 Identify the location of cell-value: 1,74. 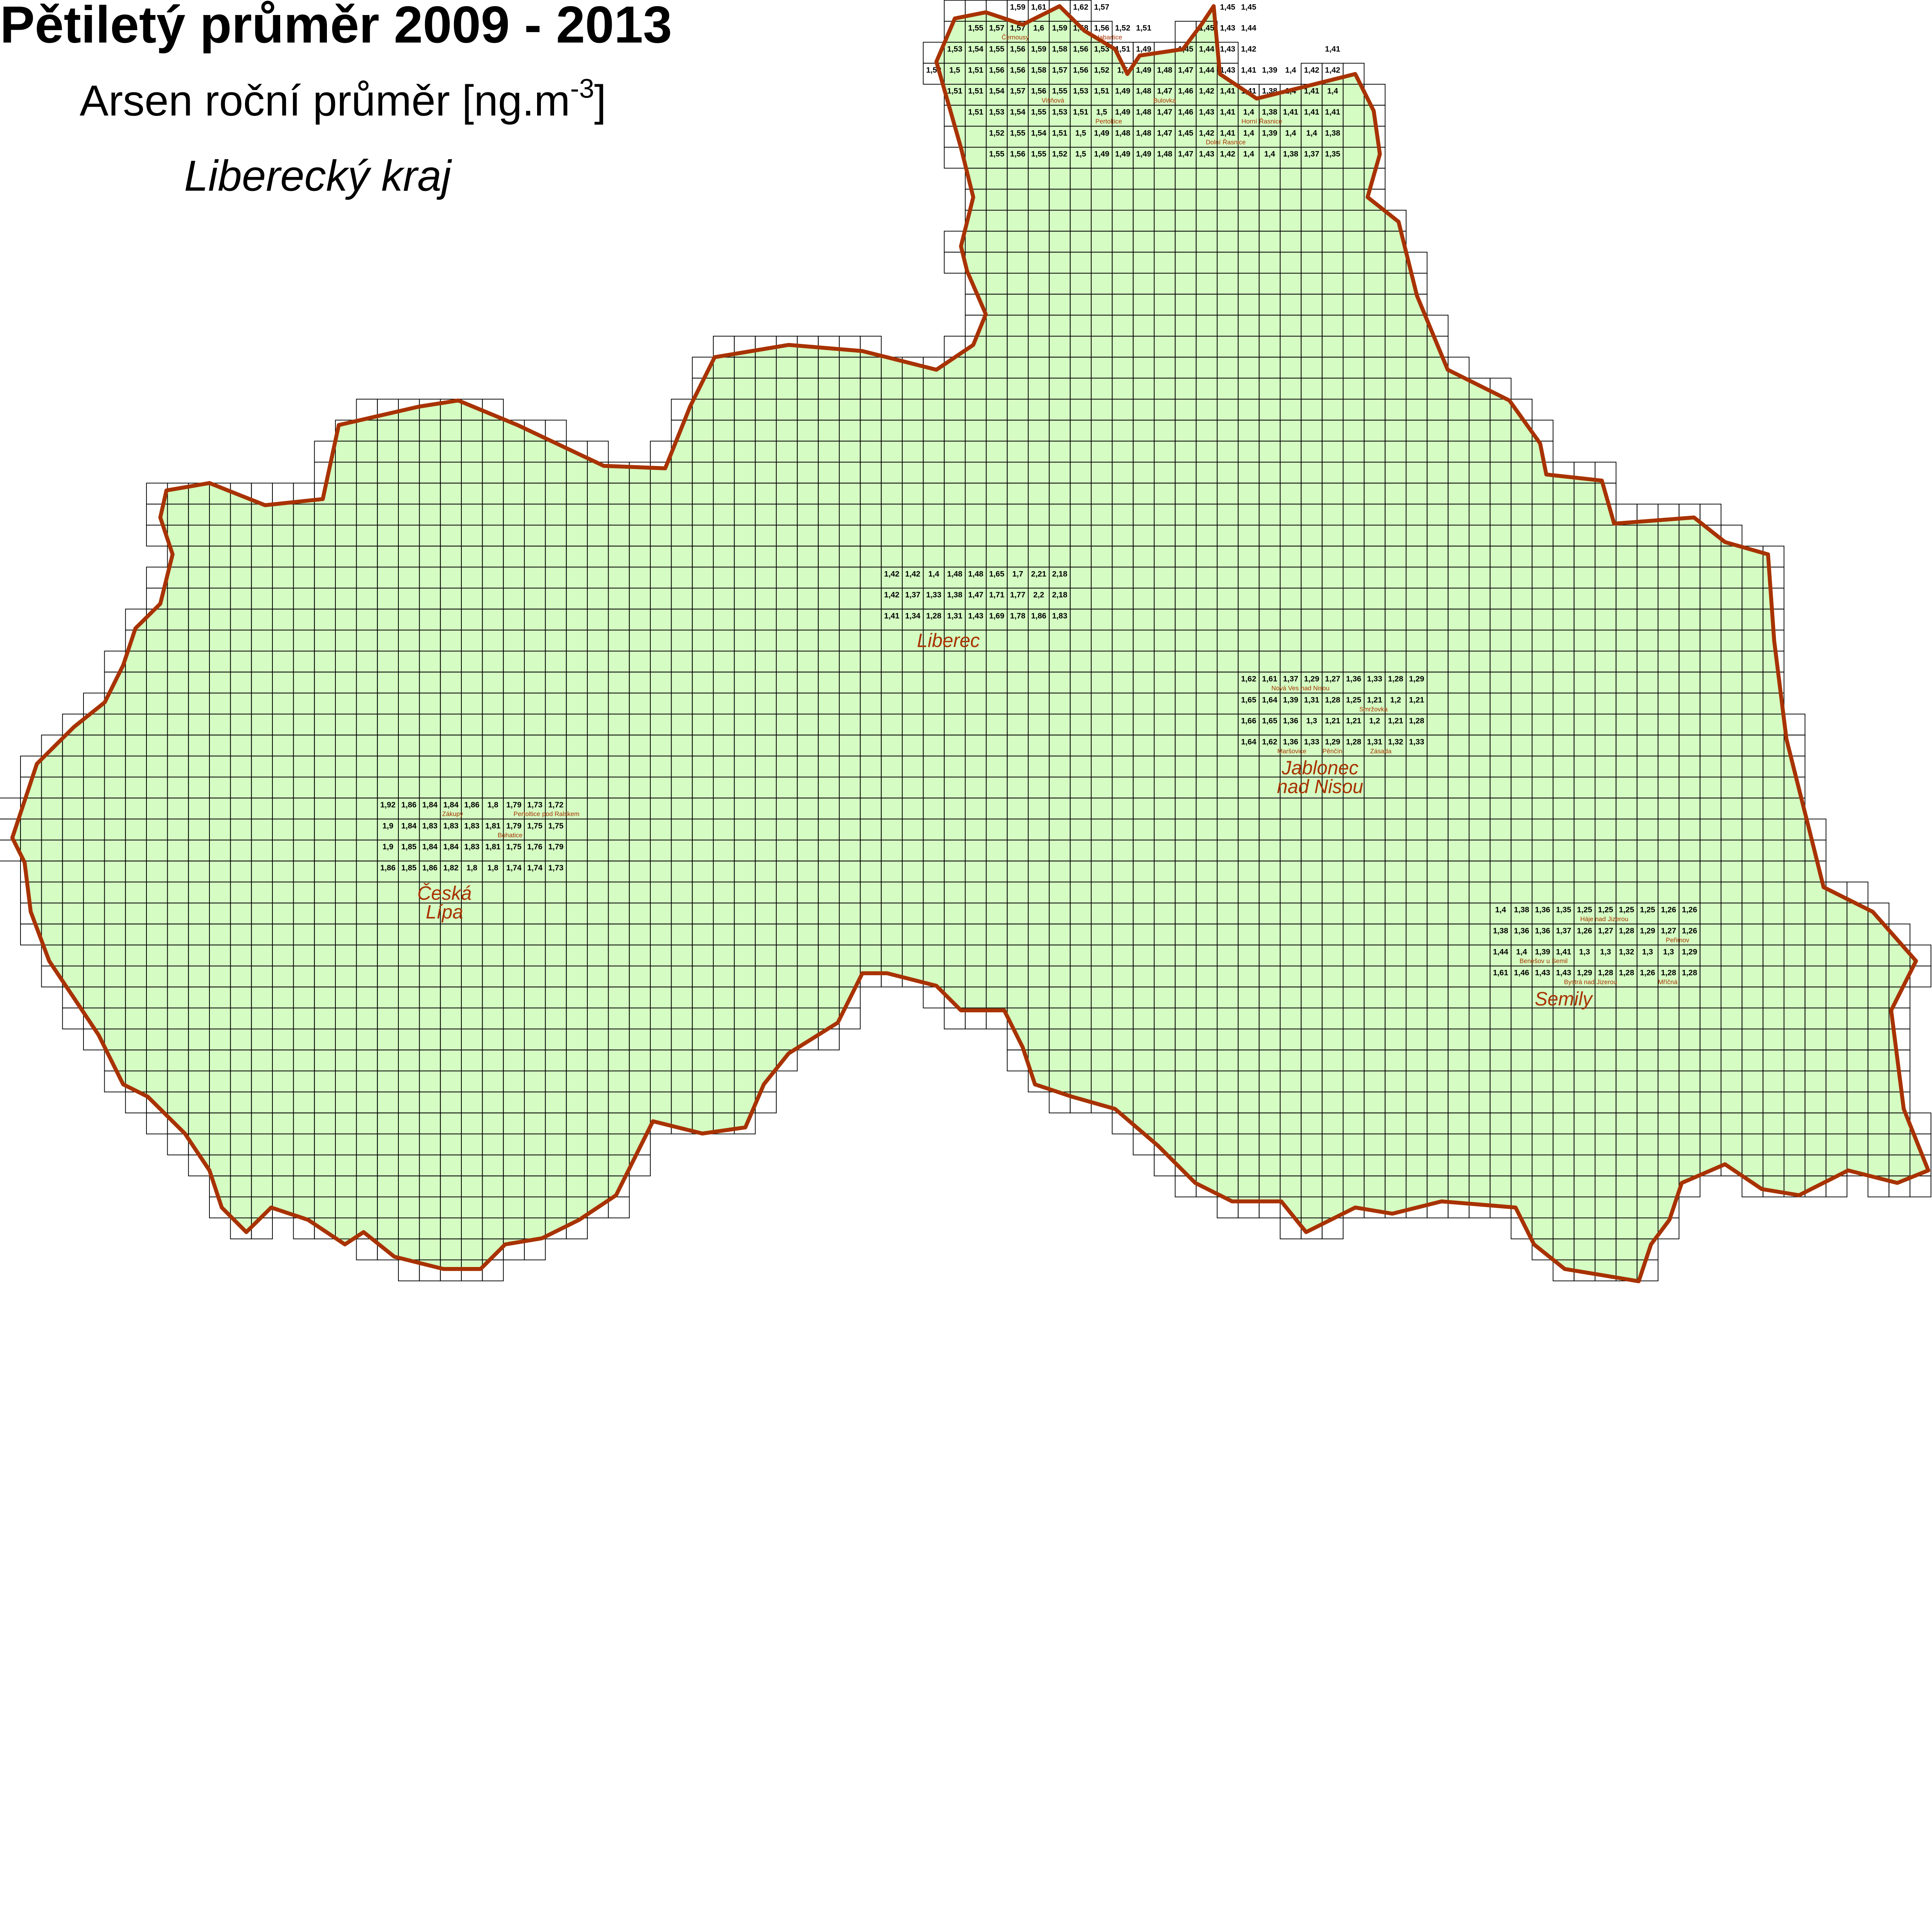
(535, 868).